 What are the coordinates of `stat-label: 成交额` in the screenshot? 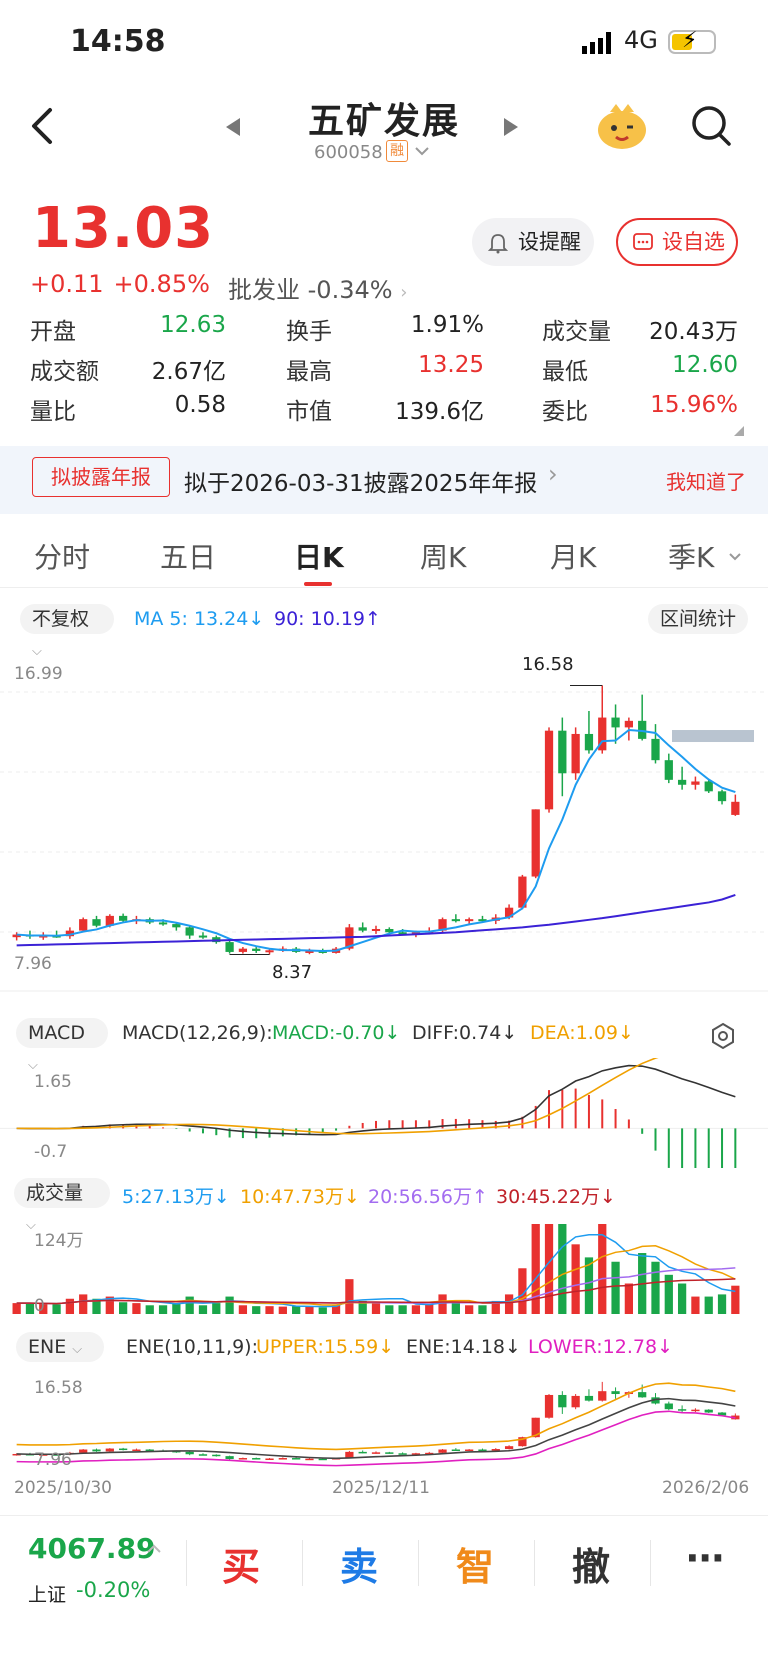 It's located at (64, 372).